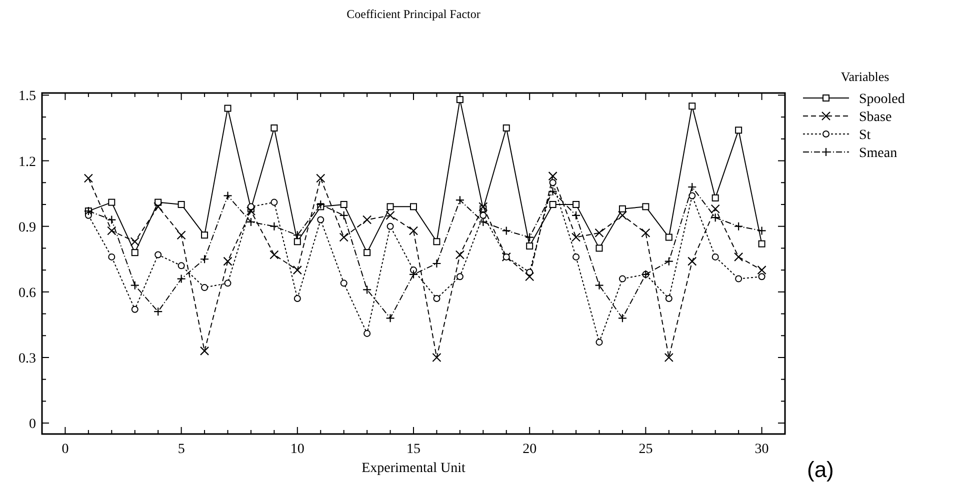 The width and height of the screenshot is (961, 493). I want to click on legend-title: Variables, so click(865, 76).